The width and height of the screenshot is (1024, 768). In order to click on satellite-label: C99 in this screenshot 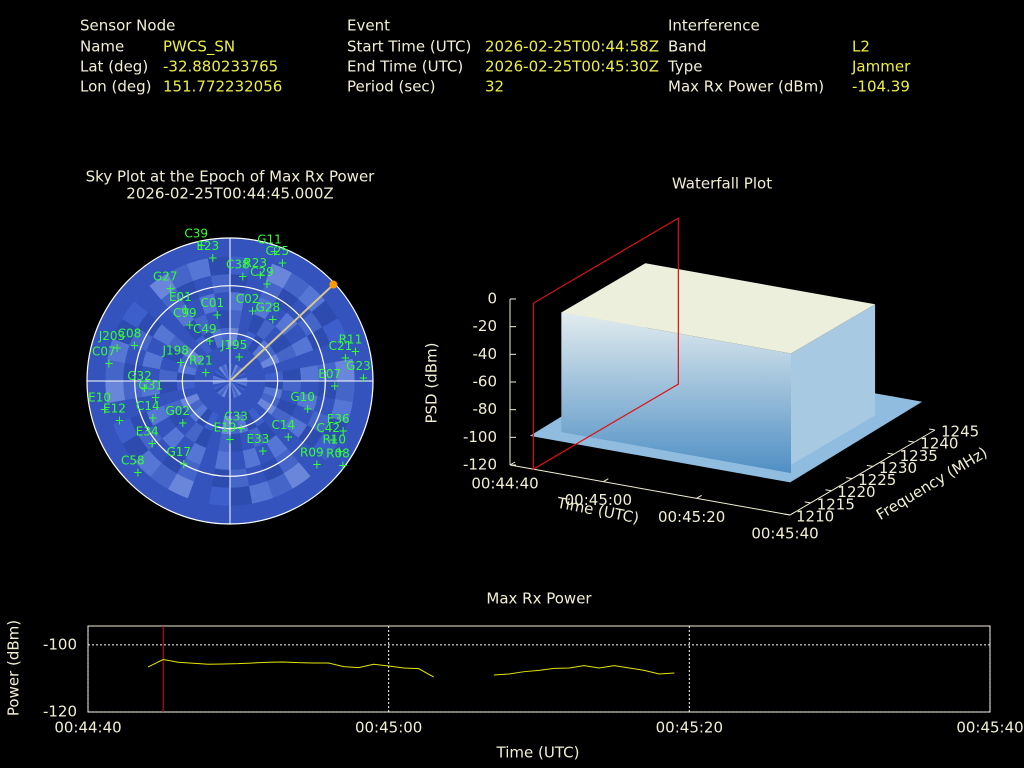, I will do `click(185, 313)`.